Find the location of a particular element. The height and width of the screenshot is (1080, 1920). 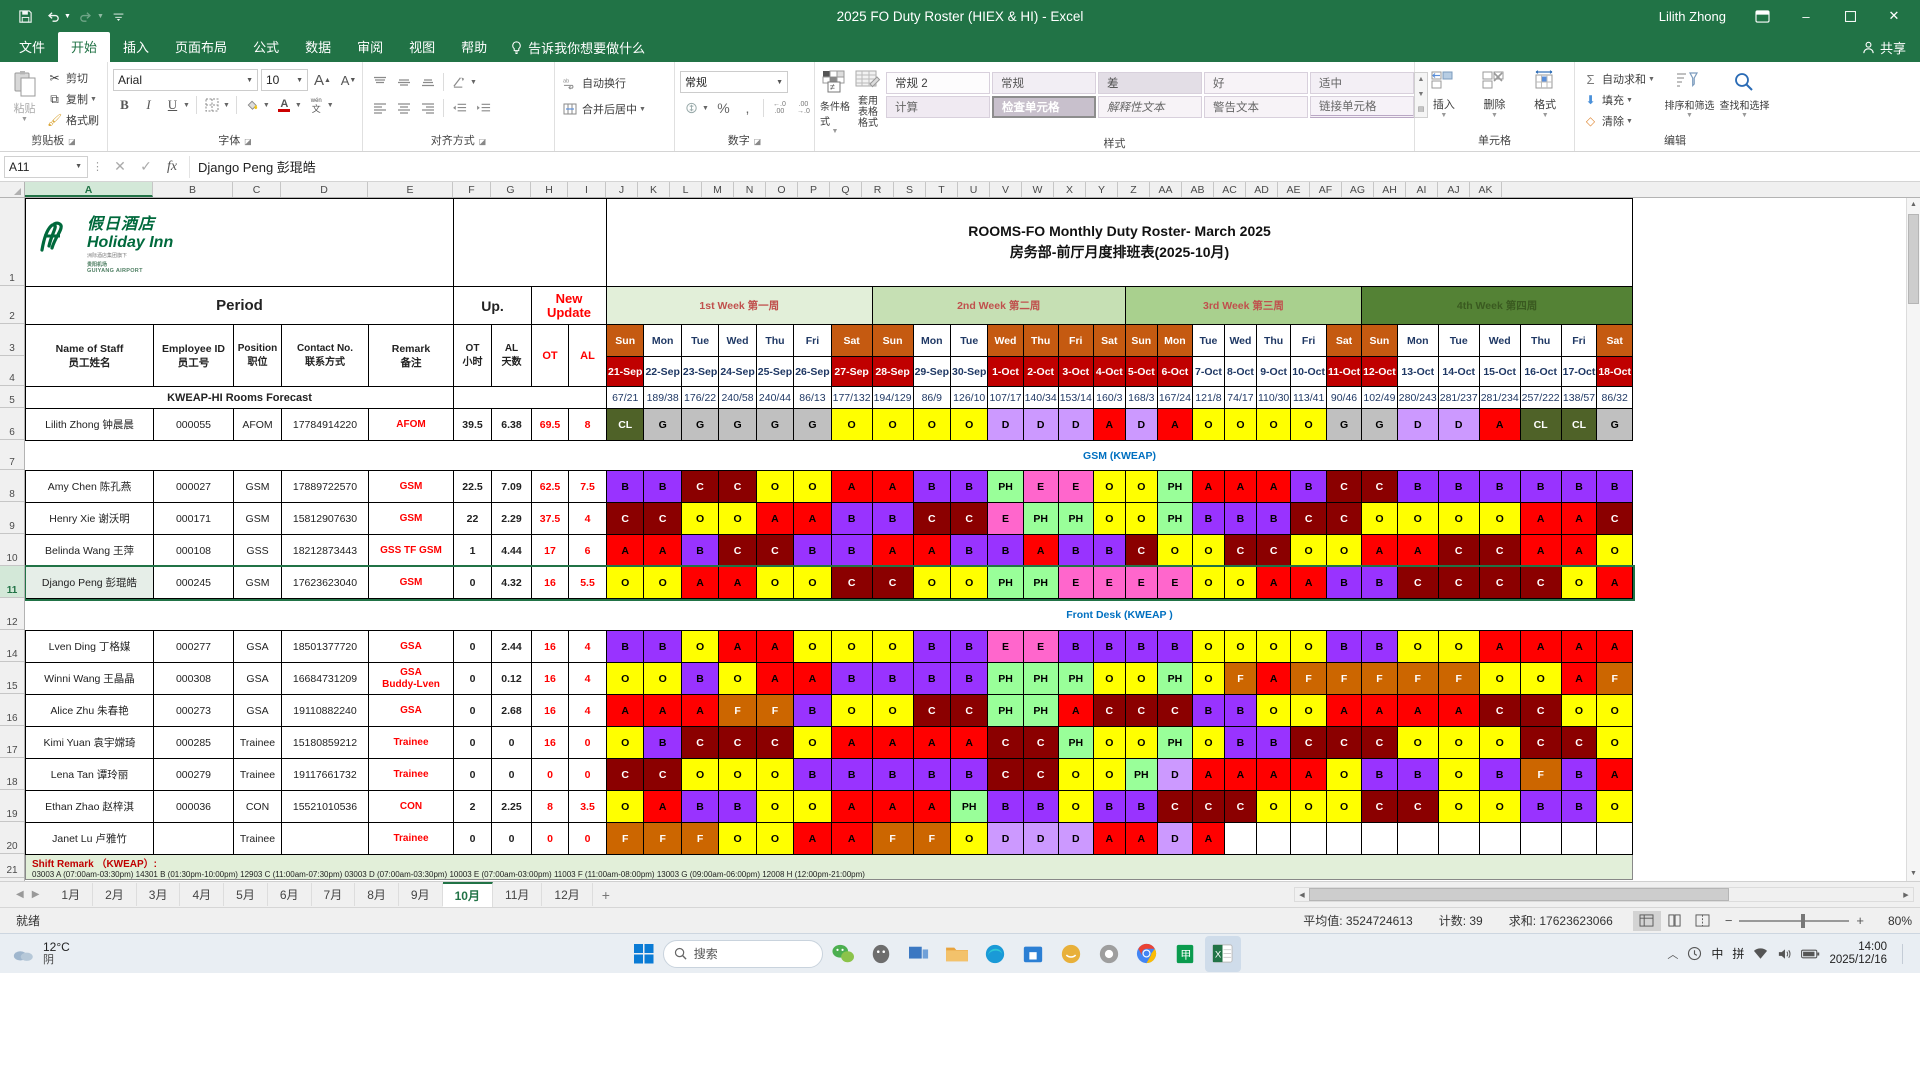

cell-style-bad: 差 is located at coordinates (1150, 83).